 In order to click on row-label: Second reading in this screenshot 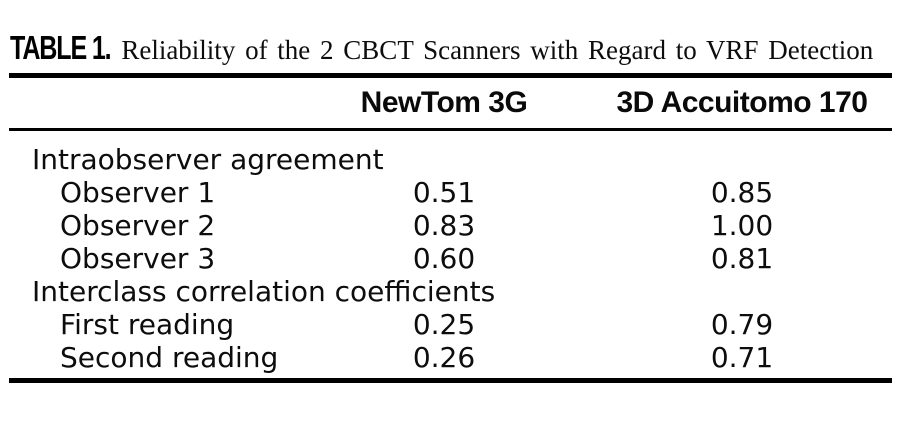, I will do `click(169, 357)`.